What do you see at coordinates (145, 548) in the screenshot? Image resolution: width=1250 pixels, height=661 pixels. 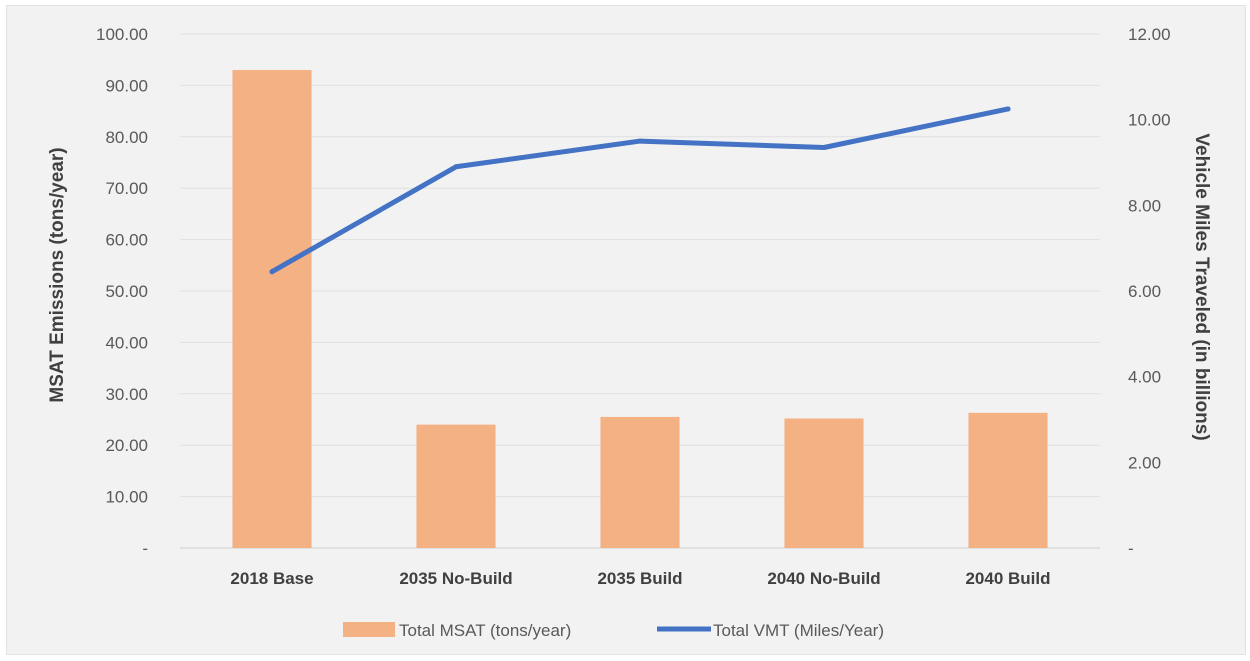 I see `y-tick-label: -` at bounding box center [145, 548].